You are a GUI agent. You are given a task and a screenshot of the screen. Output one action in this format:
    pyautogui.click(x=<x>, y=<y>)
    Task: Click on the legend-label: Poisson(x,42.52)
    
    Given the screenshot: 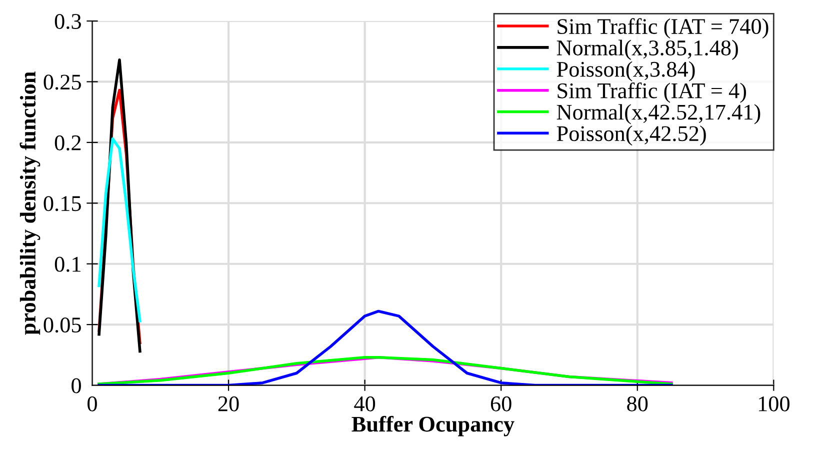 What is the action you would take?
    pyautogui.click(x=631, y=135)
    